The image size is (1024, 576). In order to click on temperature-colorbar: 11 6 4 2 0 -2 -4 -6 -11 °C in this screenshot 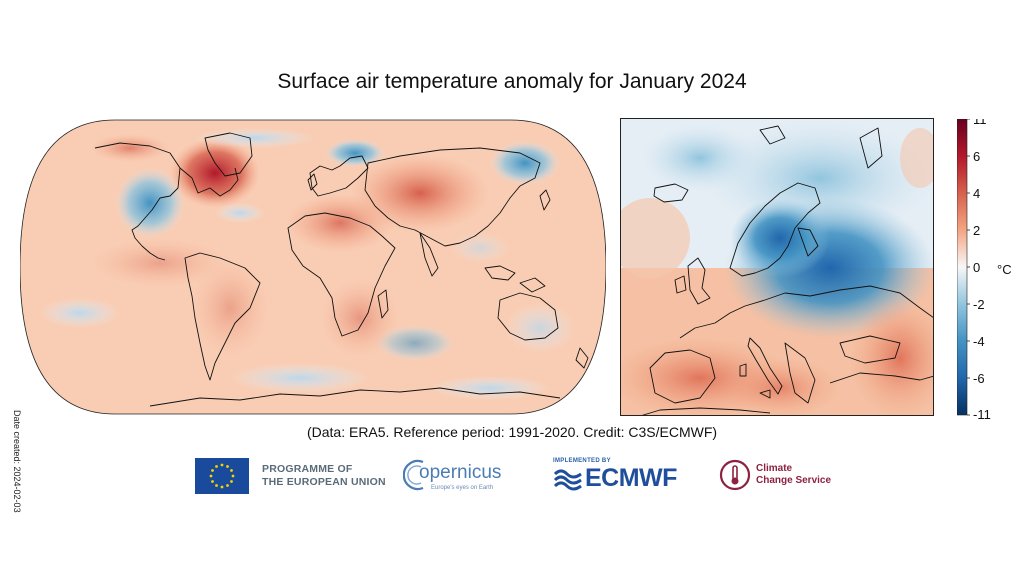, I will do `click(986, 267)`.